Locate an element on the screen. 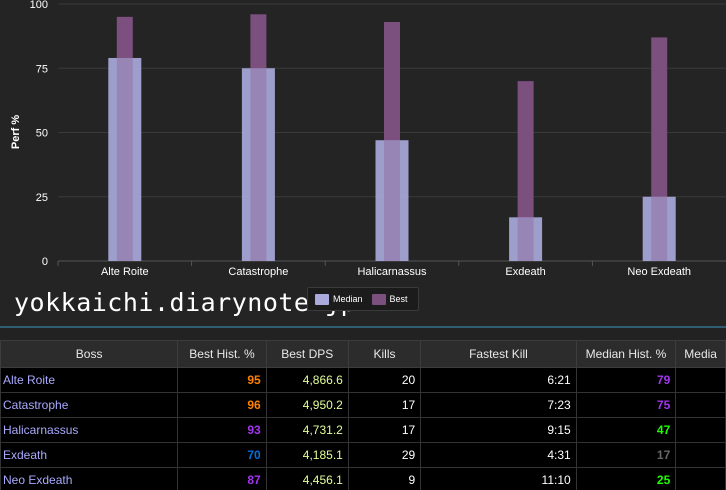  header-fastest-kill: Fastest Kill is located at coordinates (498, 354).